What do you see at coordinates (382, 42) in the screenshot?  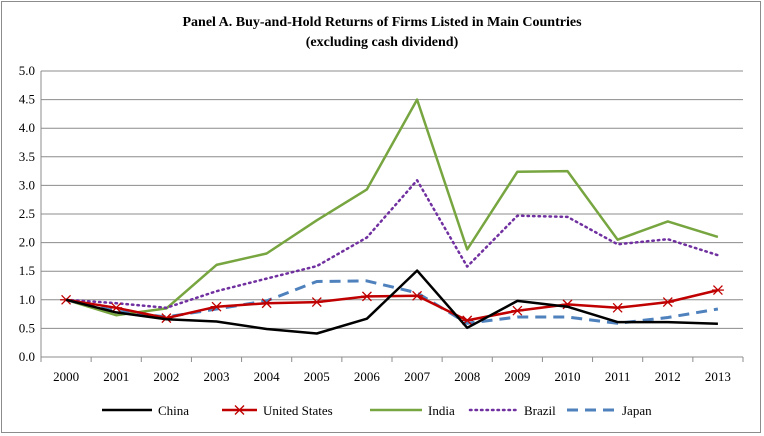 I see `chart-subtitle: (excluding cash dividend)` at bounding box center [382, 42].